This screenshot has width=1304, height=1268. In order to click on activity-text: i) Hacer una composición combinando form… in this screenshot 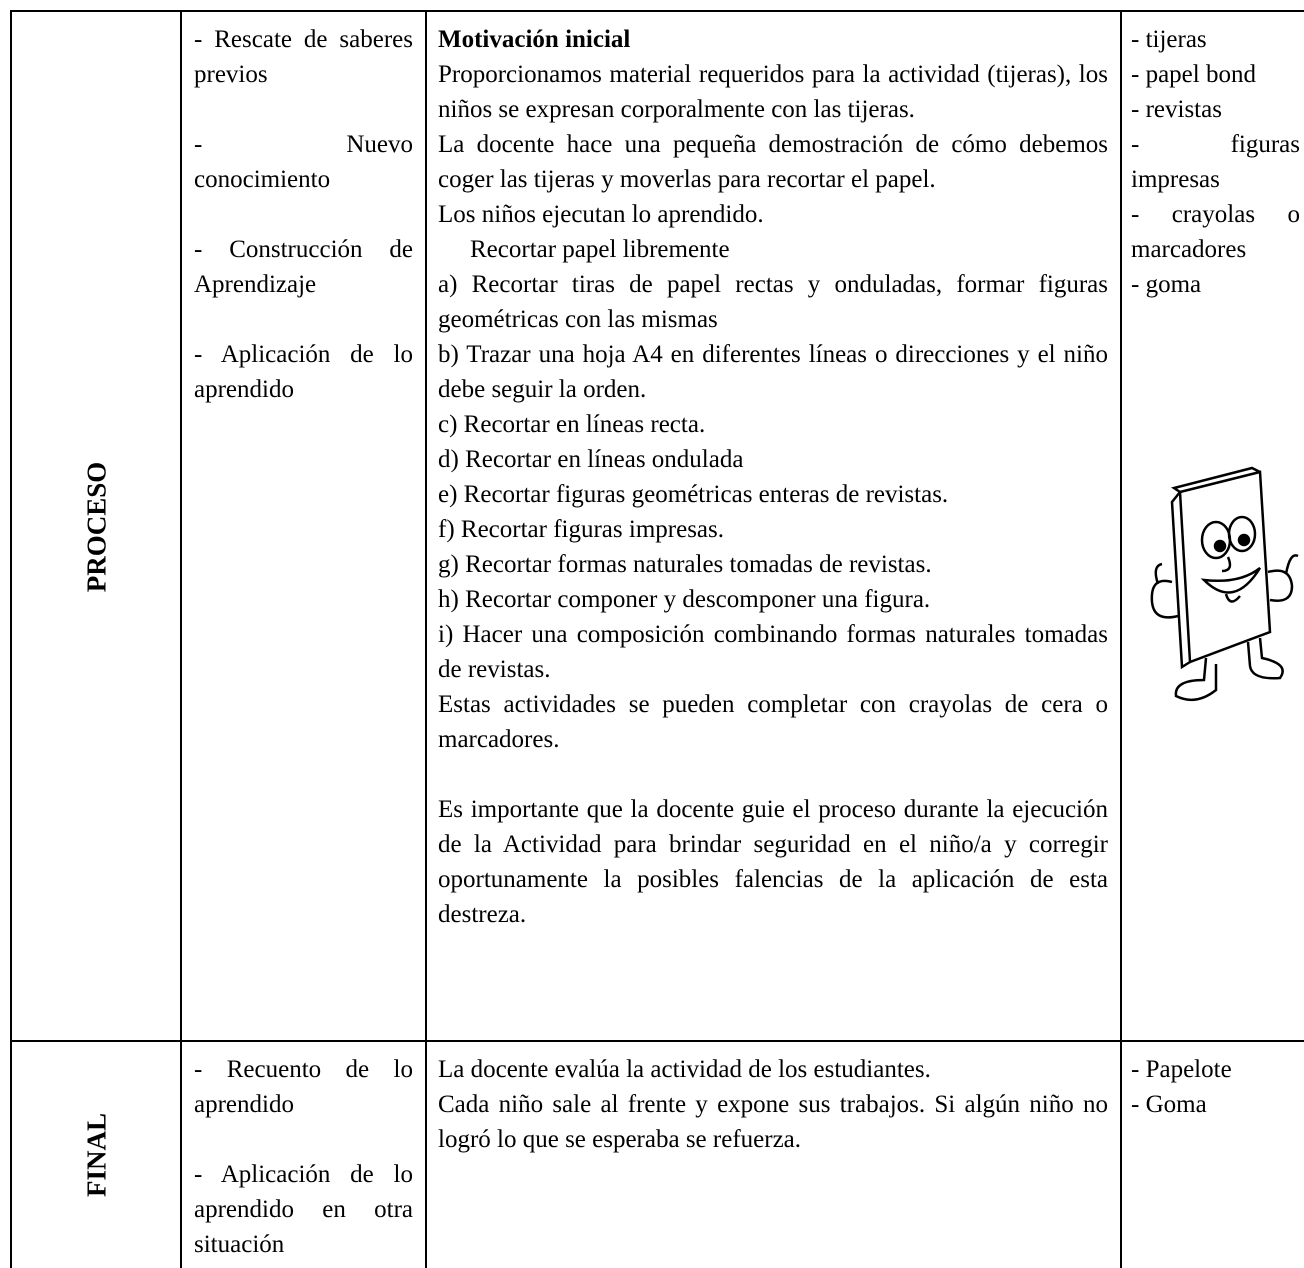, I will do `click(773, 652)`.